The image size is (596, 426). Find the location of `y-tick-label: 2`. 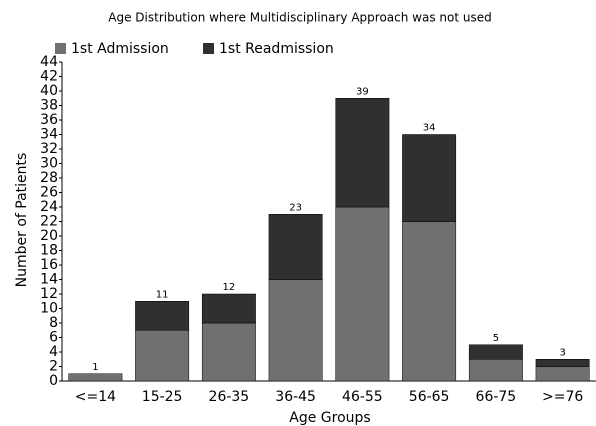

y-tick-label: 2 is located at coordinates (53, 367).